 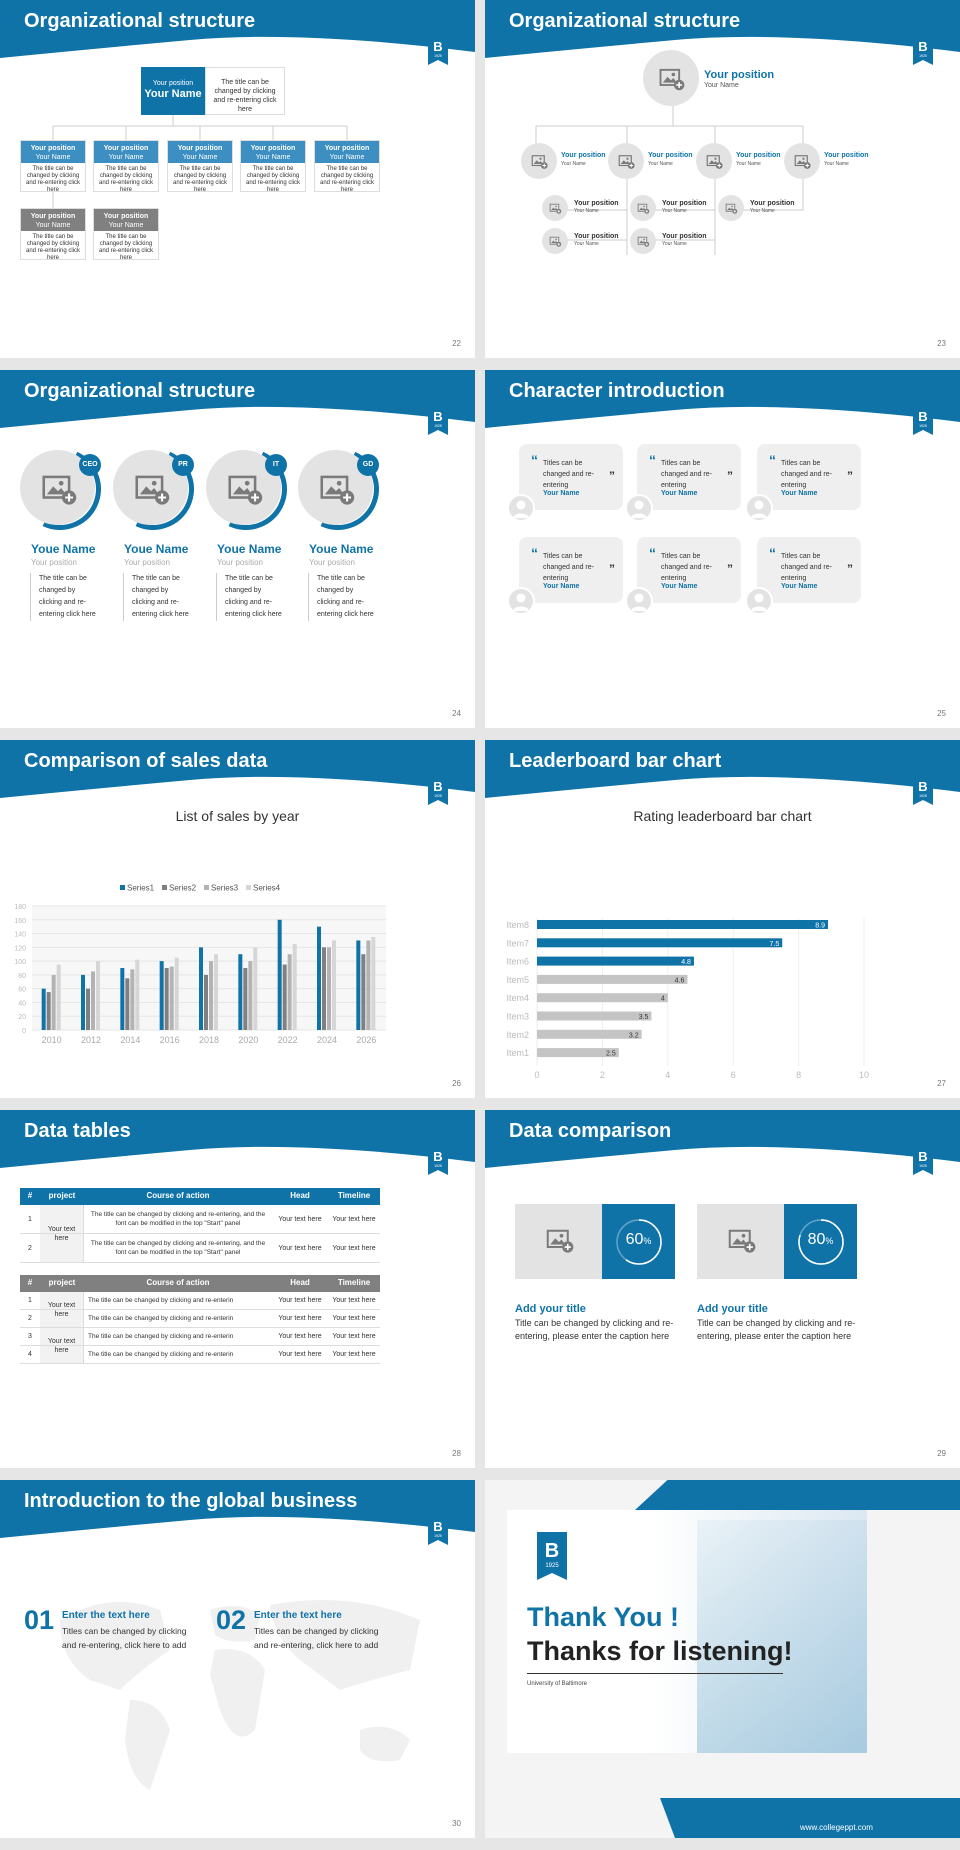 What do you see at coordinates (816, 1239) in the screenshot?
I see `percent-number: 80` at bounding box center [816, 1239].